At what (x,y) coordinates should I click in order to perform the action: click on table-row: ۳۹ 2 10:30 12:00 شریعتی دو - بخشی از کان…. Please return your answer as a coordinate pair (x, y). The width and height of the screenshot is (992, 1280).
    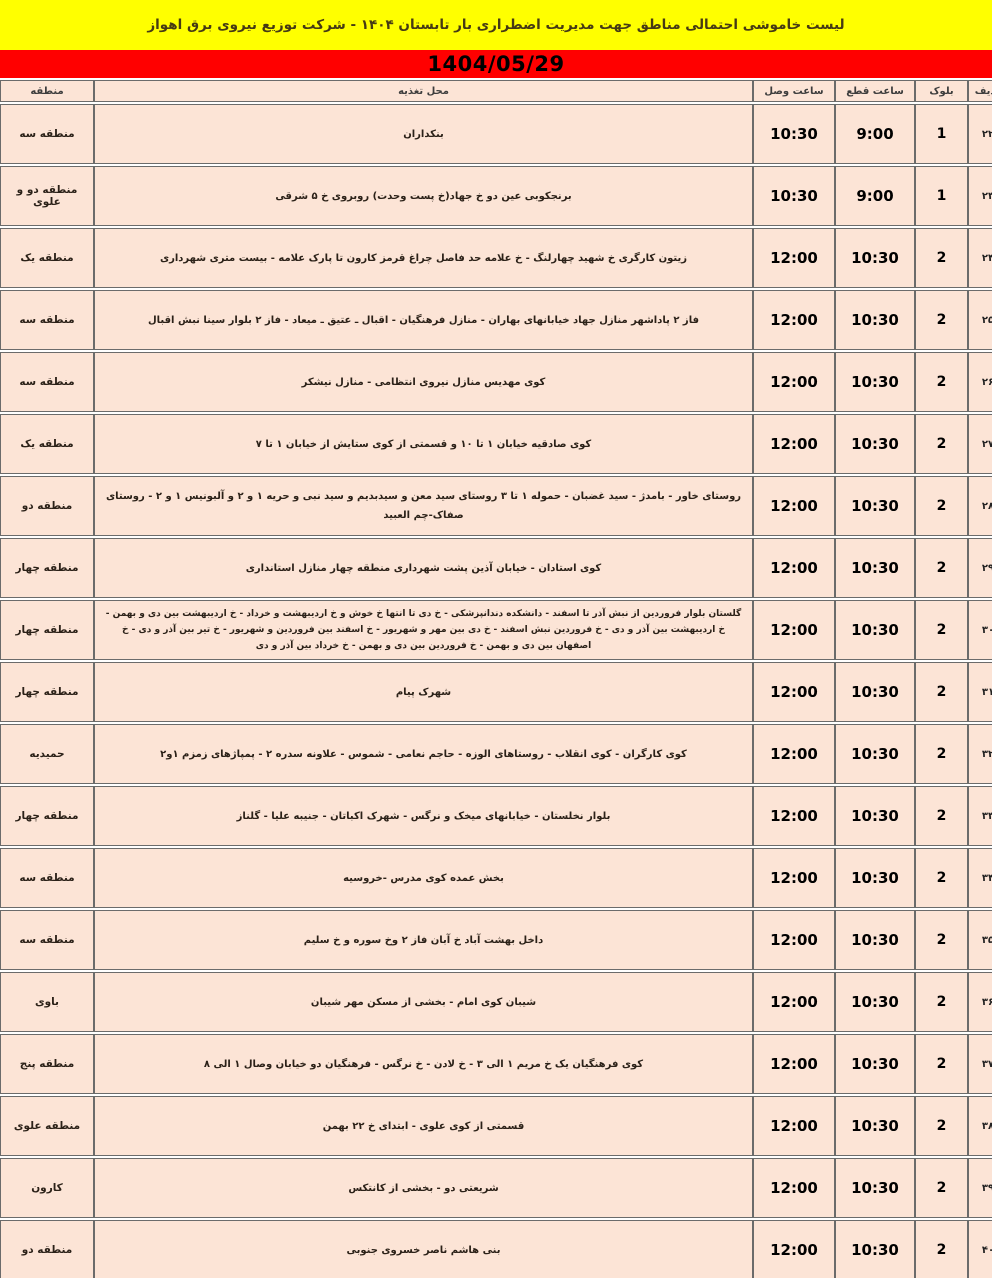
    Looking at the image, I should click on (496, 1188).